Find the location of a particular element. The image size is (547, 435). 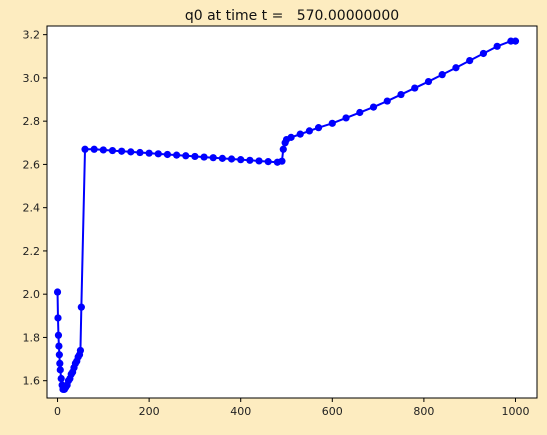

y-tick-label: 3.0 is located at coordinates (32, 78).